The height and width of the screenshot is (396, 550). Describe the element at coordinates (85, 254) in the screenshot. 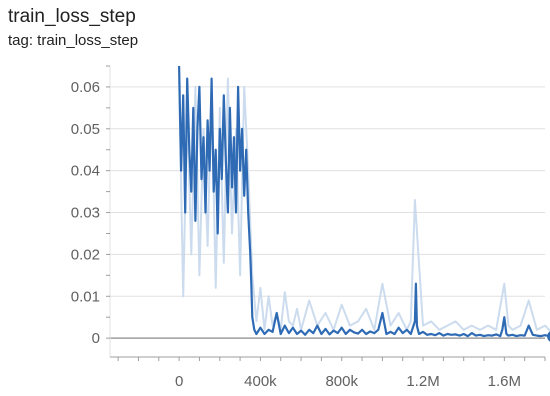

I see `y-tick-label: 0.02` at that location.